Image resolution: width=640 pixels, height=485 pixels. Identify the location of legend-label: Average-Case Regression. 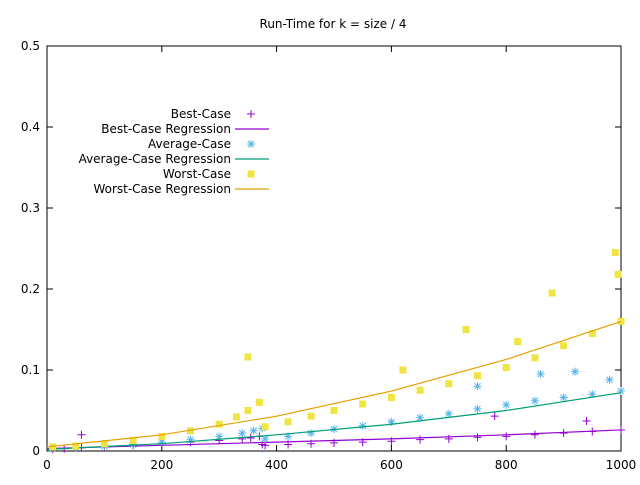
(155, 159).